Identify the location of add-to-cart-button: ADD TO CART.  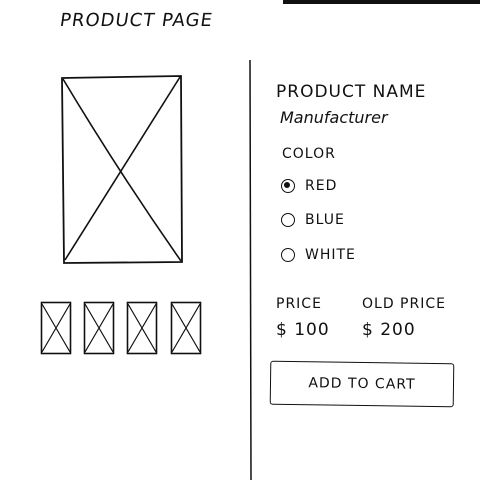
(362, 384).